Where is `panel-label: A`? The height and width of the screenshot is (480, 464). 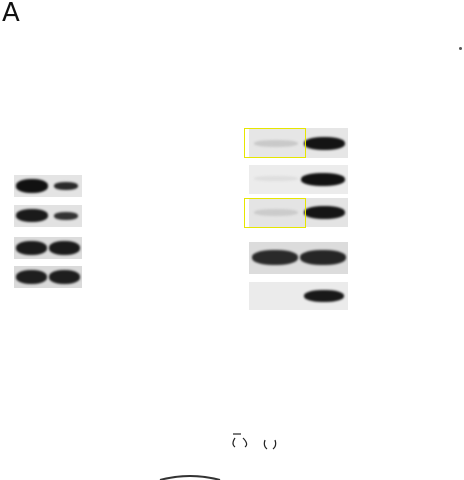 panel-label: A is located at coordinates (11, 14).